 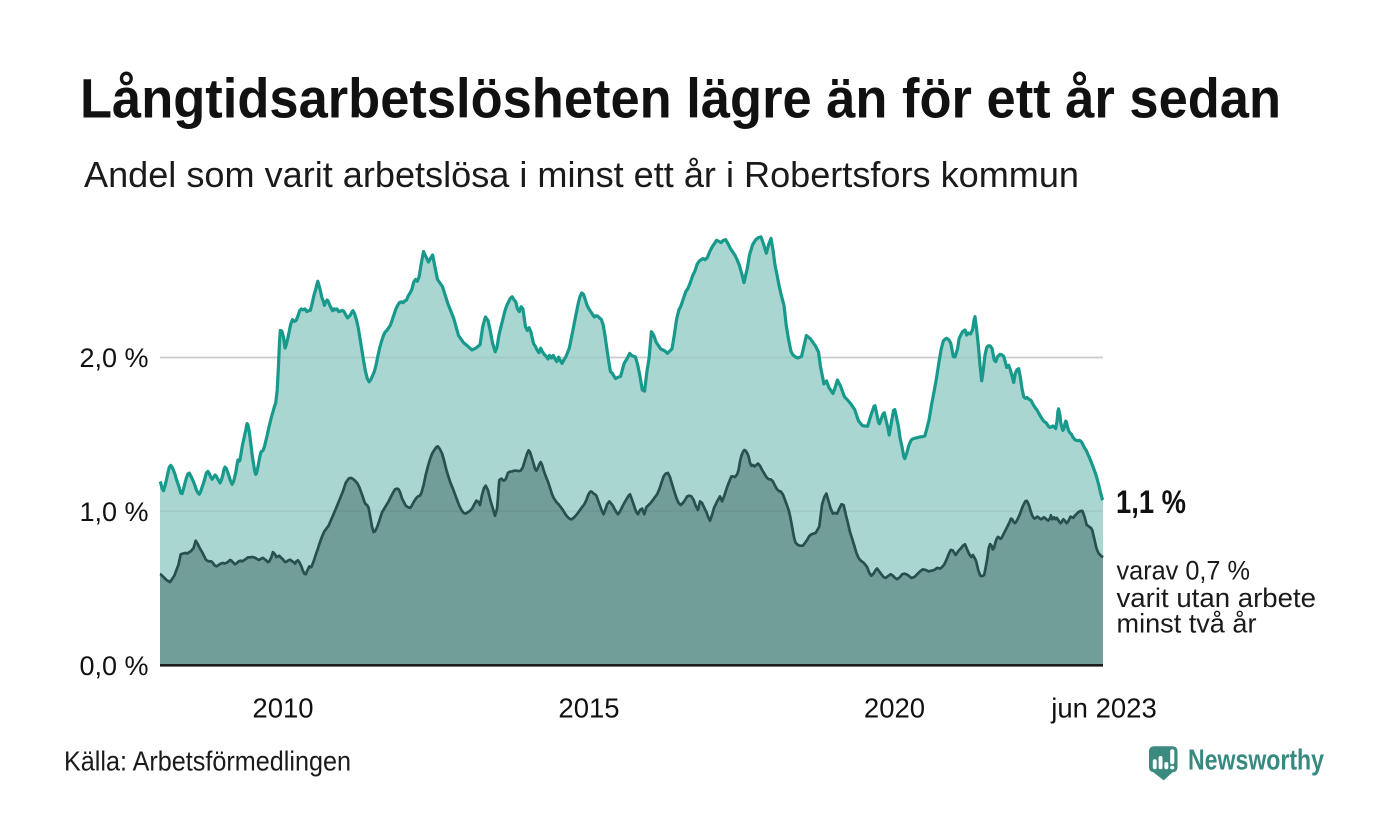 I want to click on svg-text: jun 2023, so click(x=1103, y=708).